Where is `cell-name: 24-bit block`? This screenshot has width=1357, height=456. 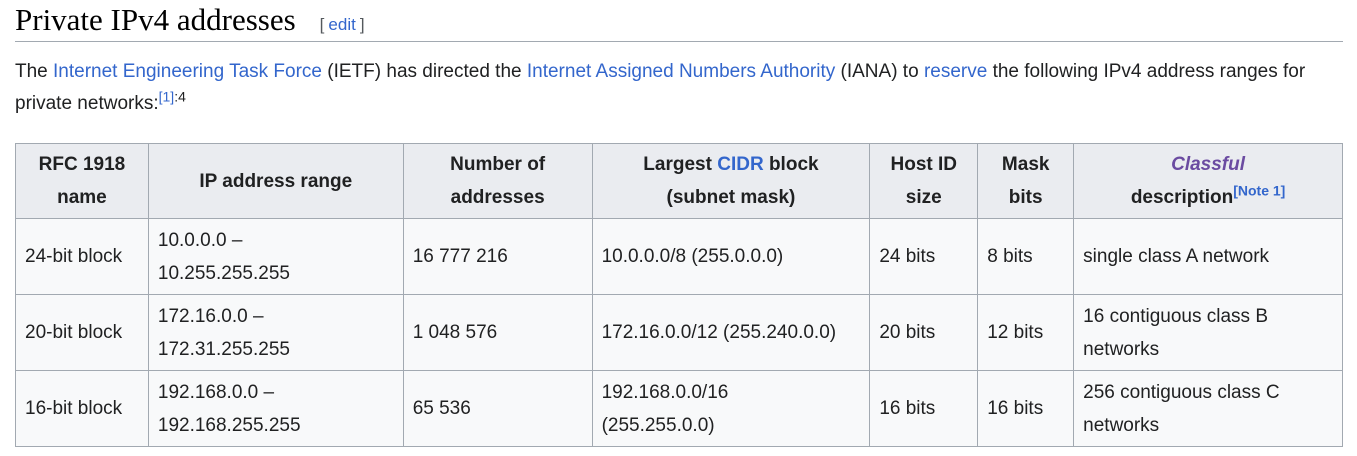
cell-name: 24-bit block is located at coordinates (82, 256).